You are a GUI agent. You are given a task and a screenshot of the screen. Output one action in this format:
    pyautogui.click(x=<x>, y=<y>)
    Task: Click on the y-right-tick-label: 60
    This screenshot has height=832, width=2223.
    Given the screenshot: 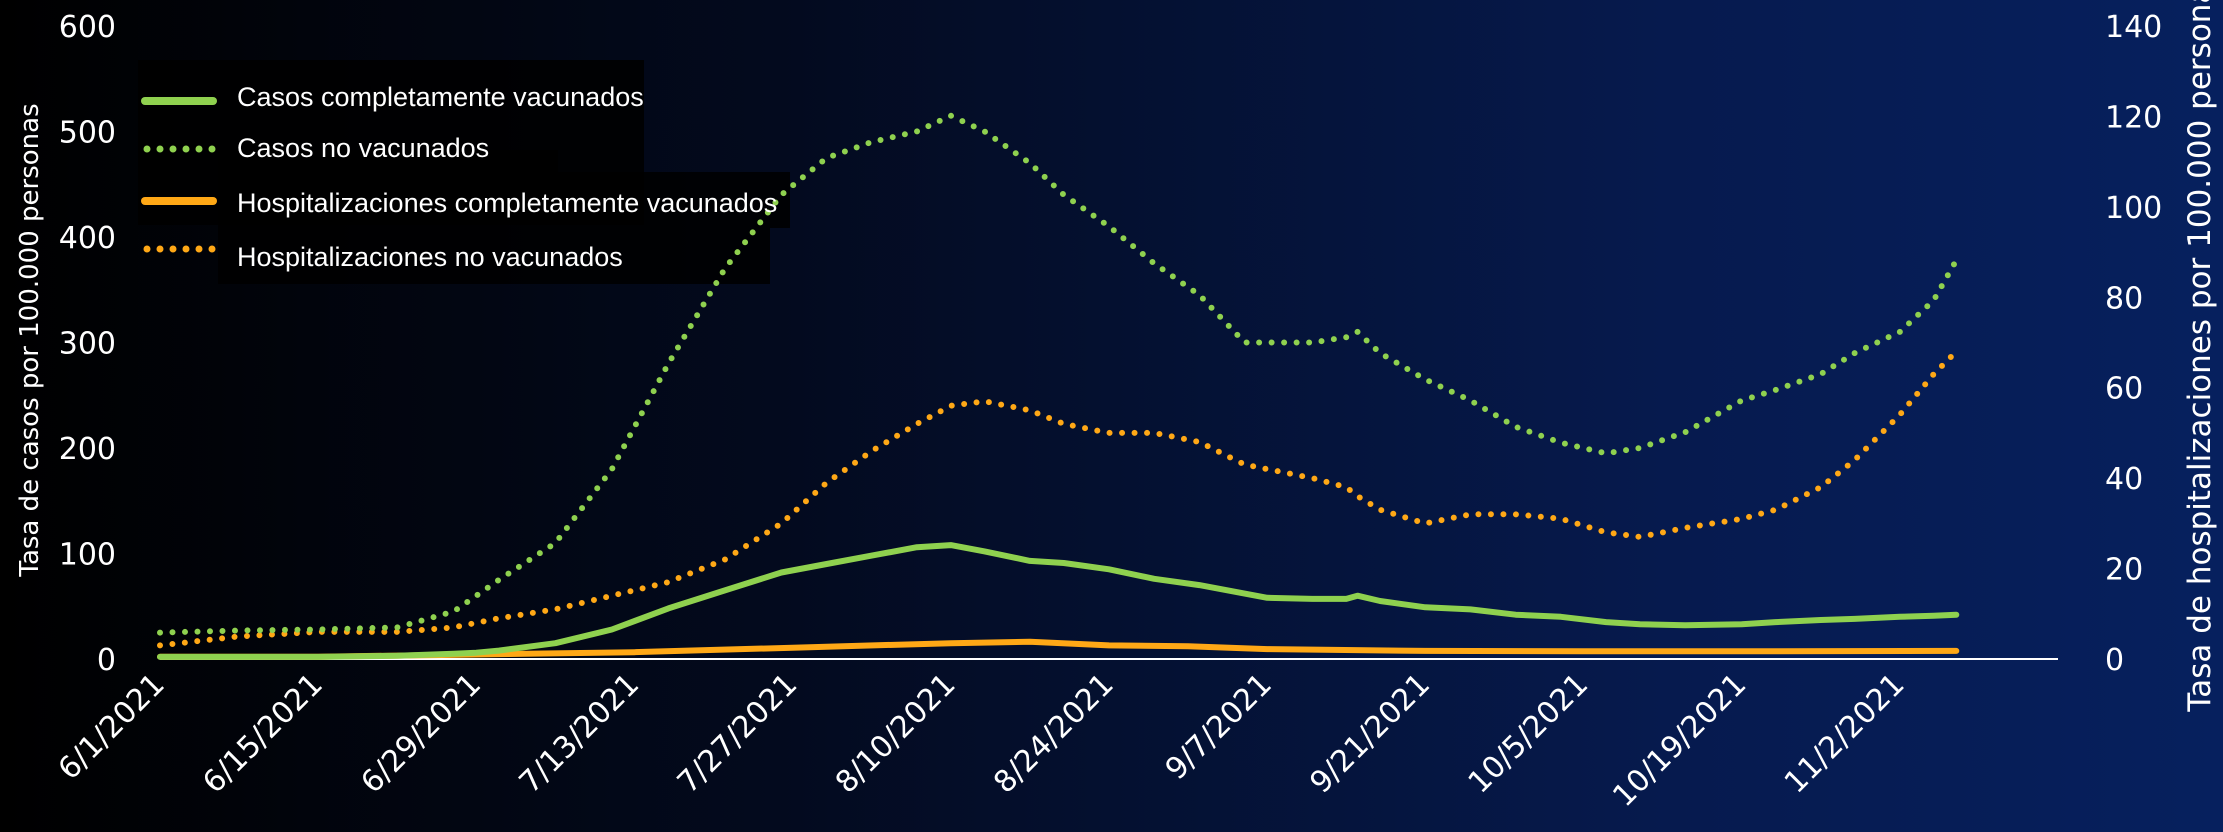 What is the action you would take?
    pyautogui.click(x=2124, y=389)
    